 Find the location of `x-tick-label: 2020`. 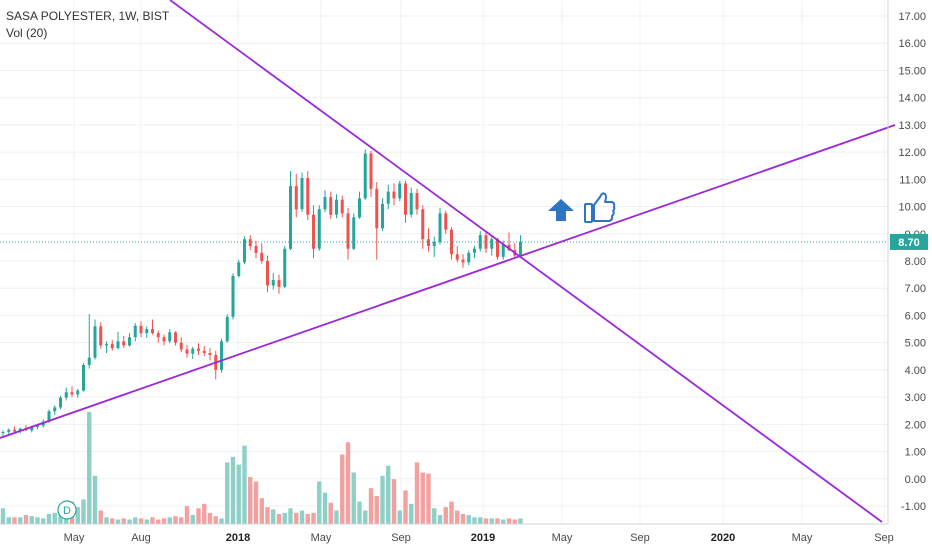

x-tick-label: 2020 is located at coordinates (723, 538).